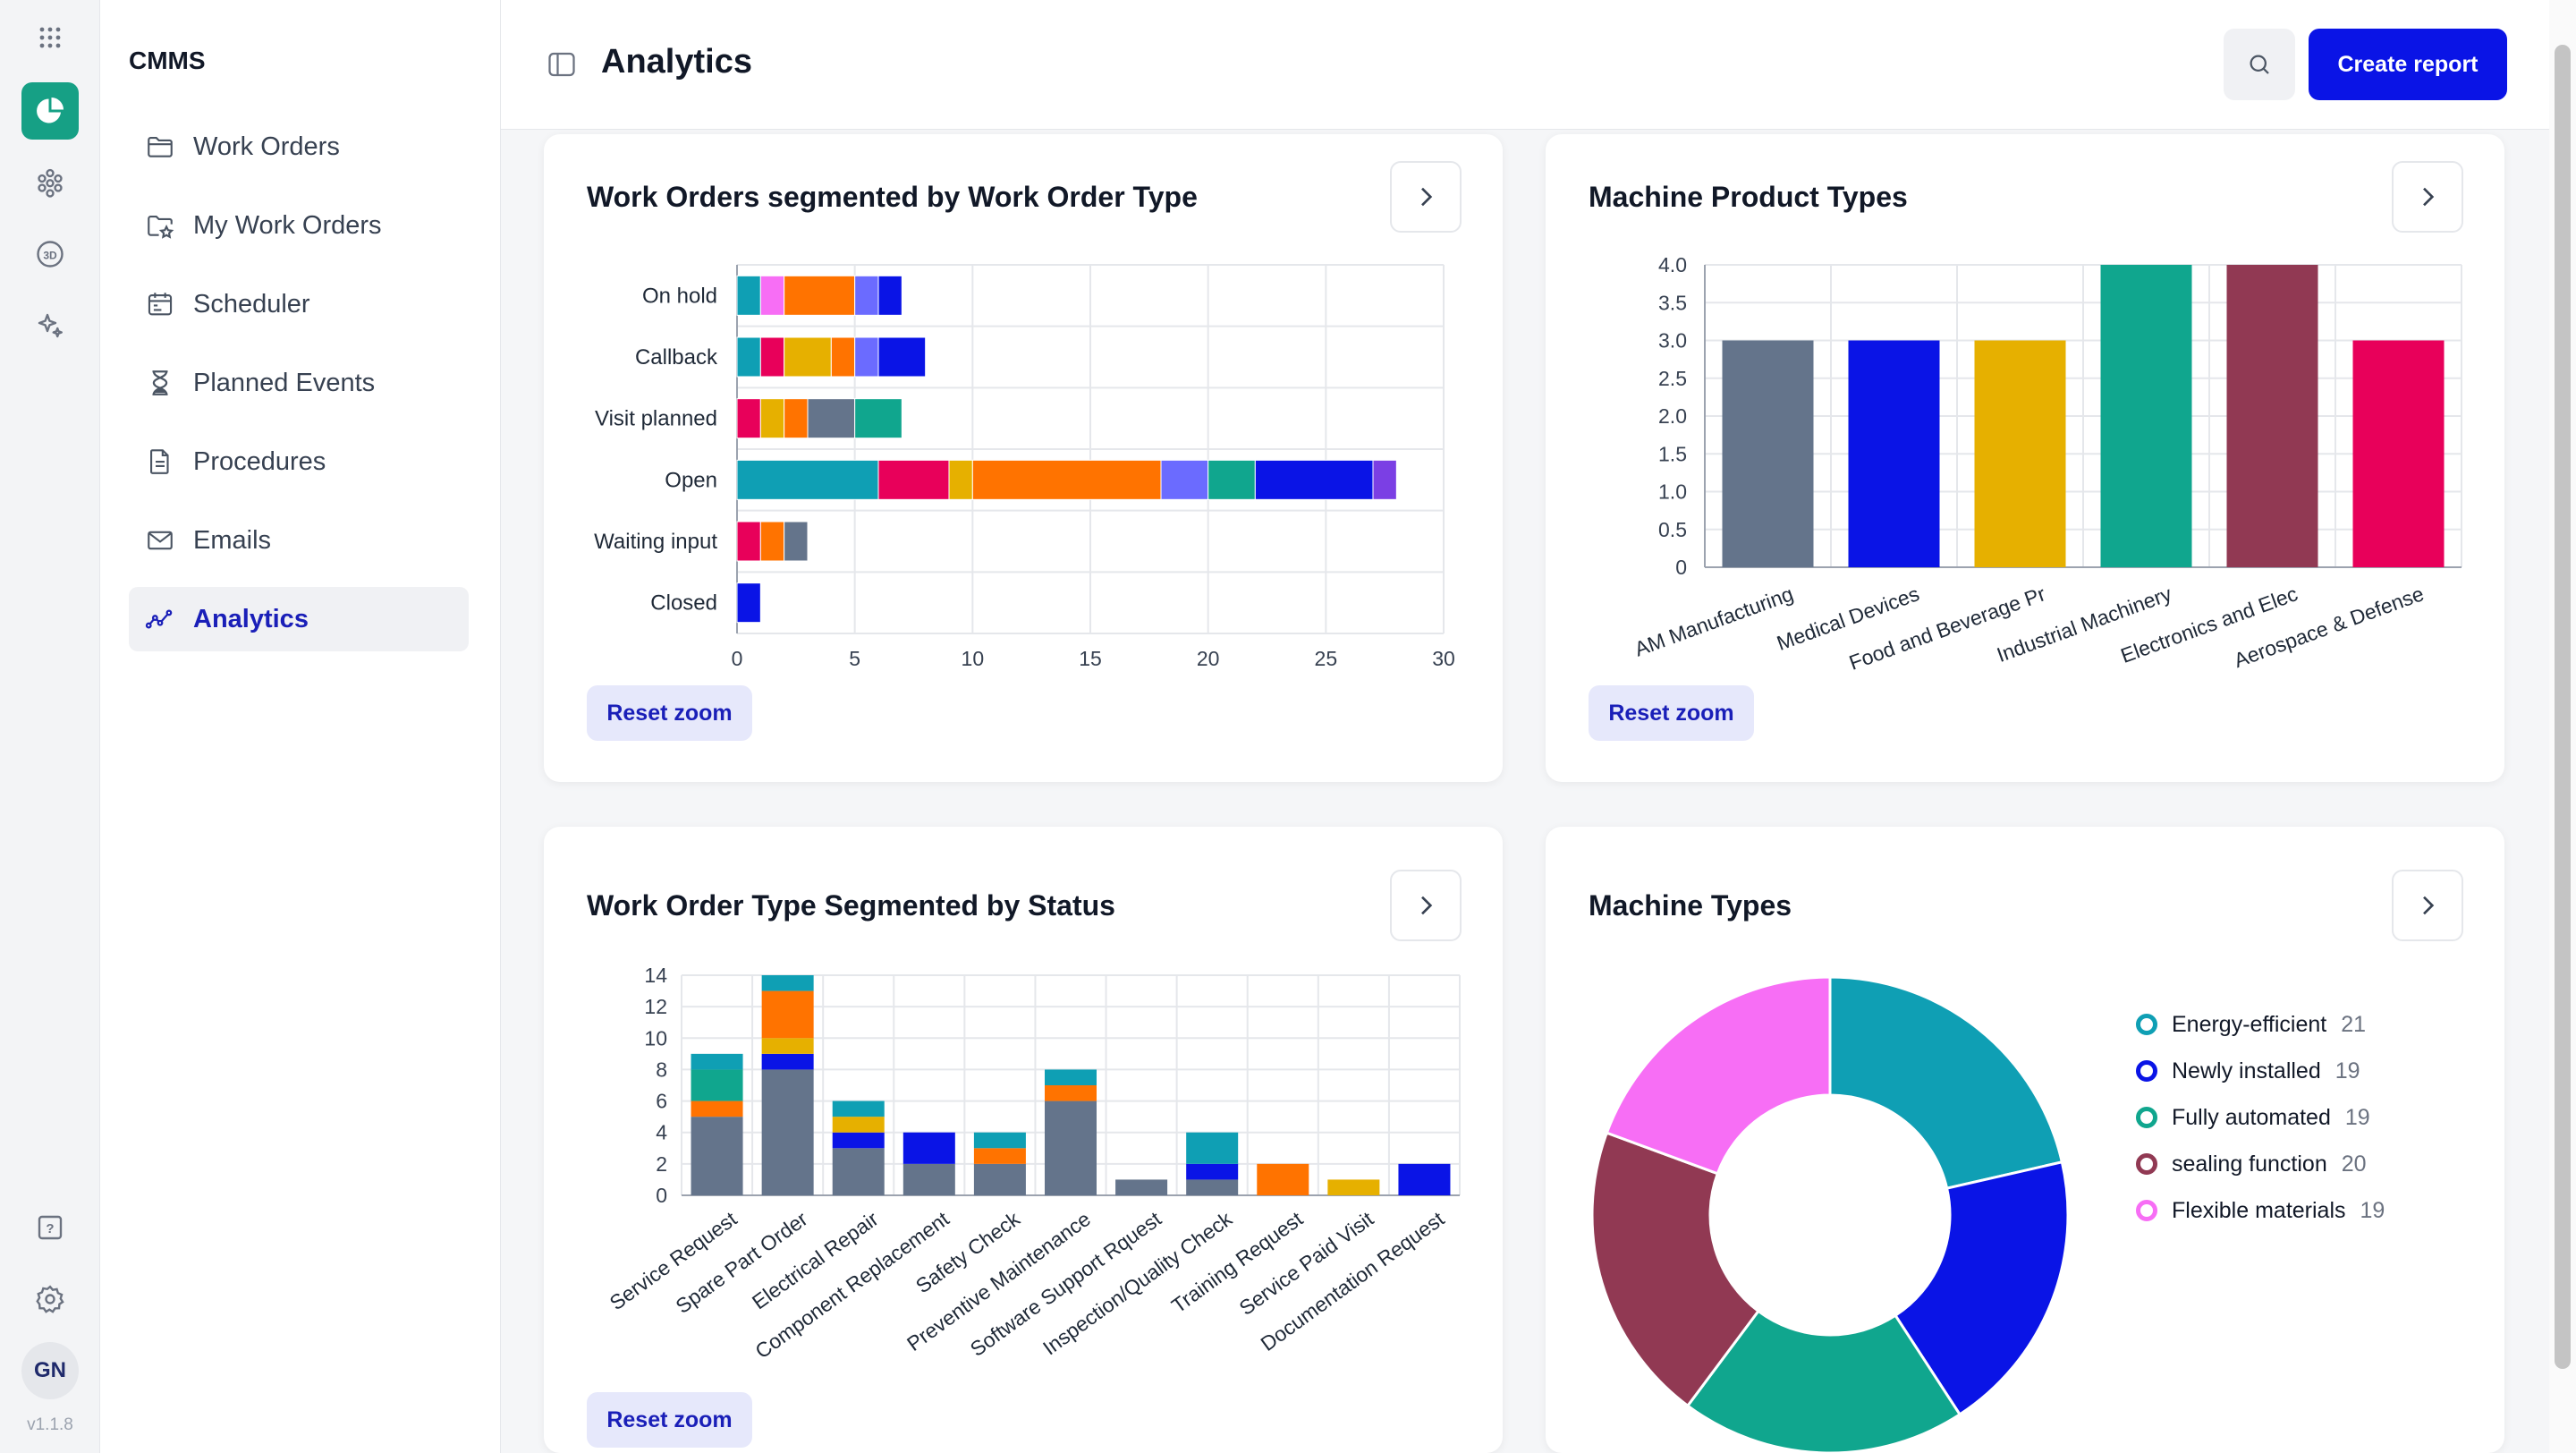 Image resolution: width=2576 pixels, height=1453 pixels. Describe the element at coordinates (50, 111) in the screenshot. I see `analytics-pie-icon` at that location.